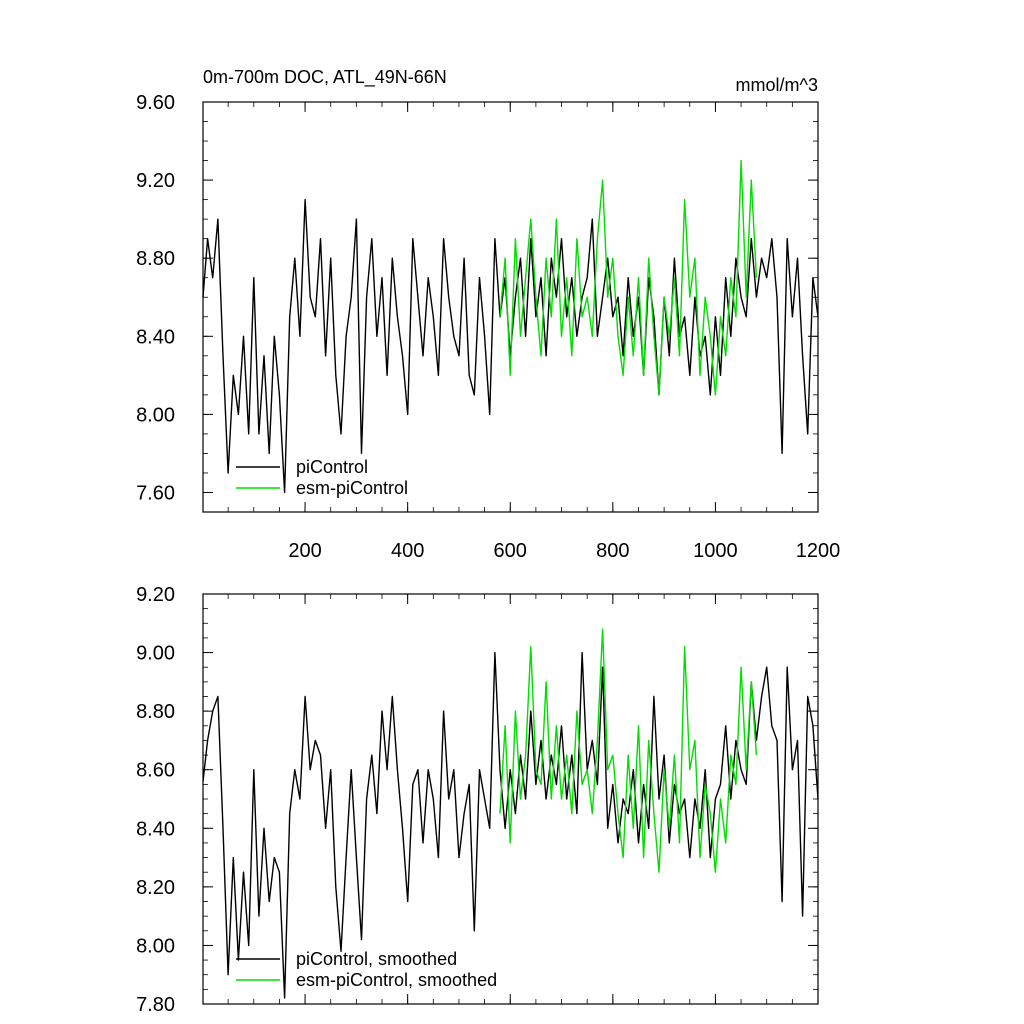  What do you see at coordinates (777, 85) in the screenshot?
I see `chart-units: mmol/m^3` at bounding box center [777, 85].